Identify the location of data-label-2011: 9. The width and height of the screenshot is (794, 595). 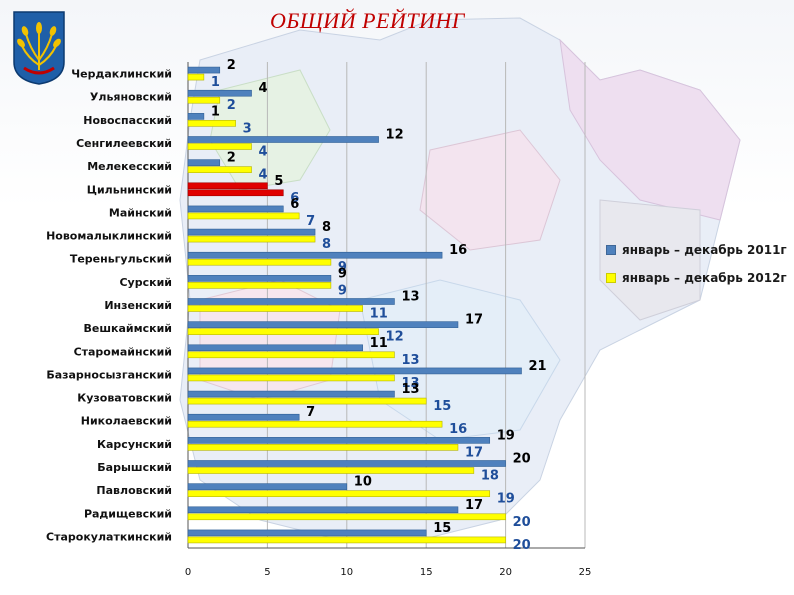
(342, 273).